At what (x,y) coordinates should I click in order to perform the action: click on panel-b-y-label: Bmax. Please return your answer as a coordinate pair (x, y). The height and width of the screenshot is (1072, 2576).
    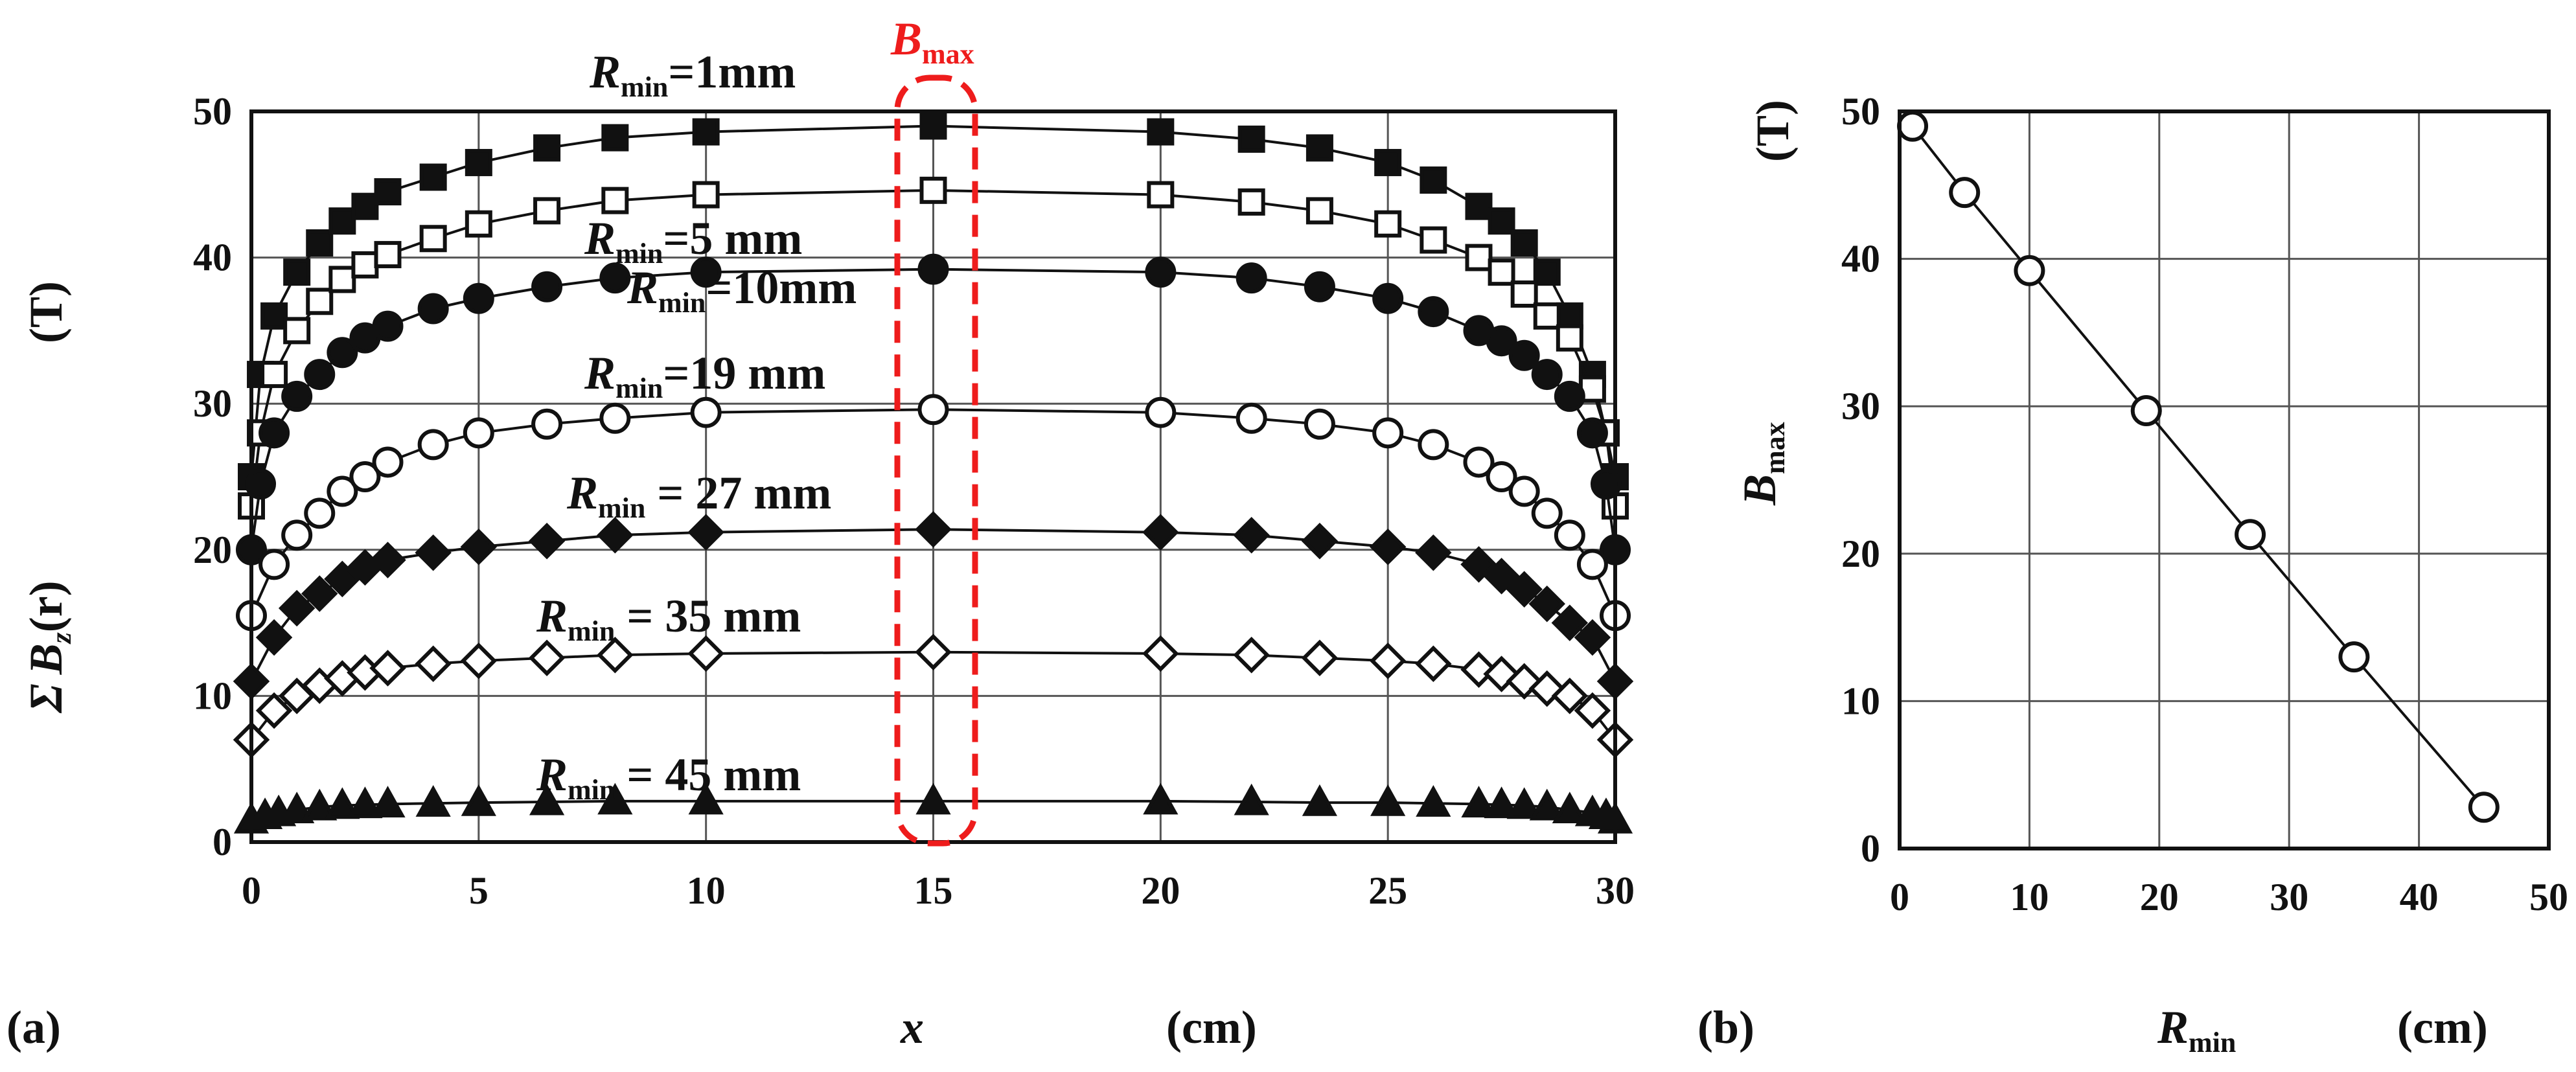
    Looking at the image, I should click on (1762, 464).